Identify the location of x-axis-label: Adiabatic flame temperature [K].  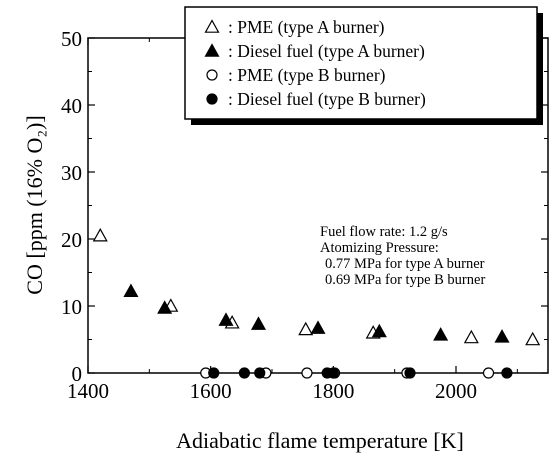
(320, 440).